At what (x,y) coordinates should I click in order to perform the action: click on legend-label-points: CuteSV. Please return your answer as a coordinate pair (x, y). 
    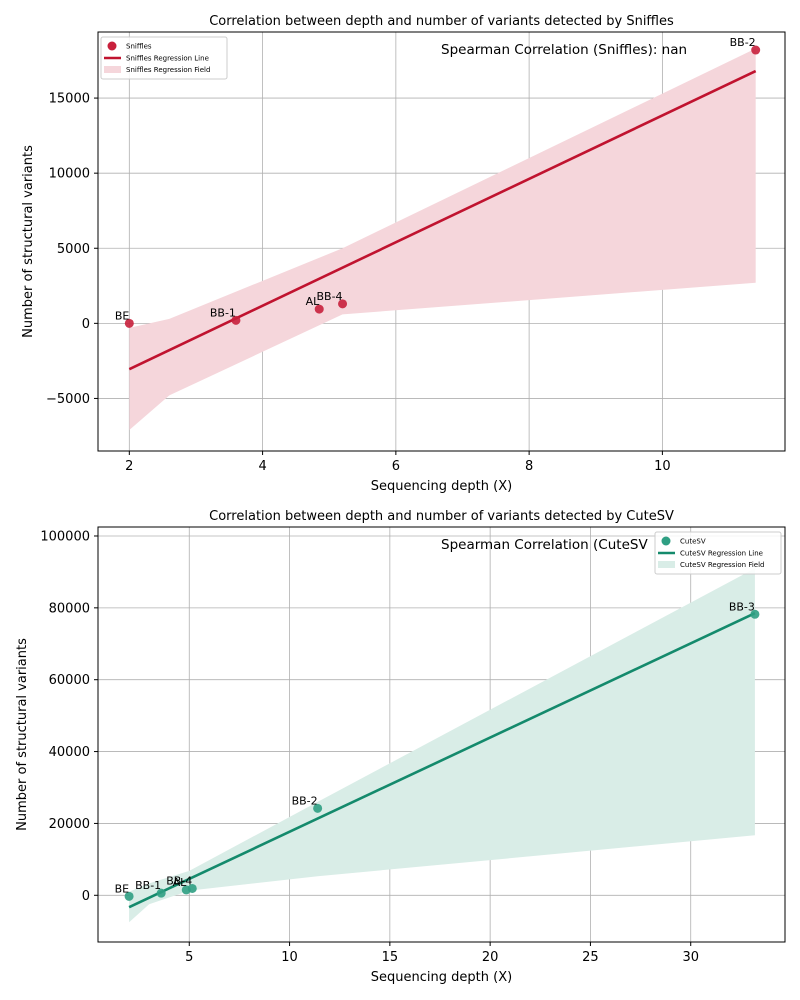
    Looking at the image, I should click on (693, 542).